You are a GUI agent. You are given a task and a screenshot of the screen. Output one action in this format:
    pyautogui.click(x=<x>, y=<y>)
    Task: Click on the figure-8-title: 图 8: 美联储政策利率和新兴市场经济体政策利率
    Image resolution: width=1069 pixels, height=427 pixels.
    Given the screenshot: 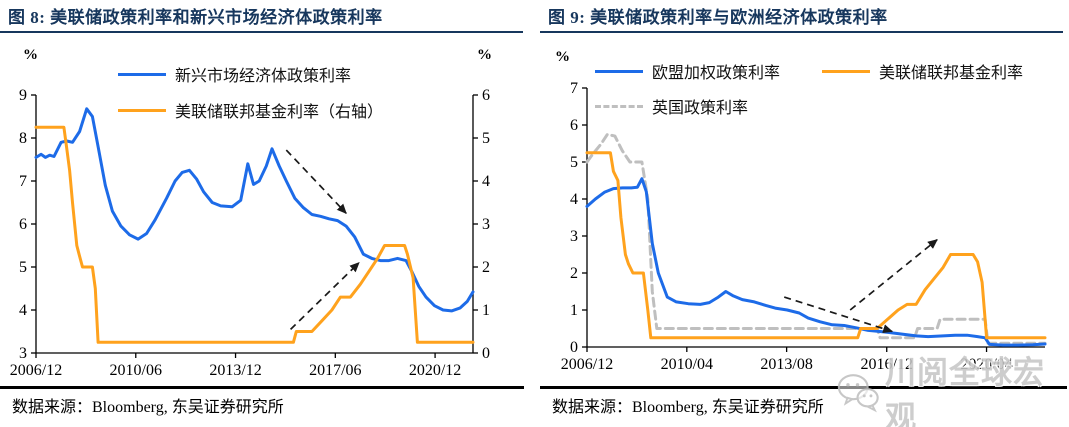 What is the action you would take?
    pyautogui.click(x=195, y=17)
    